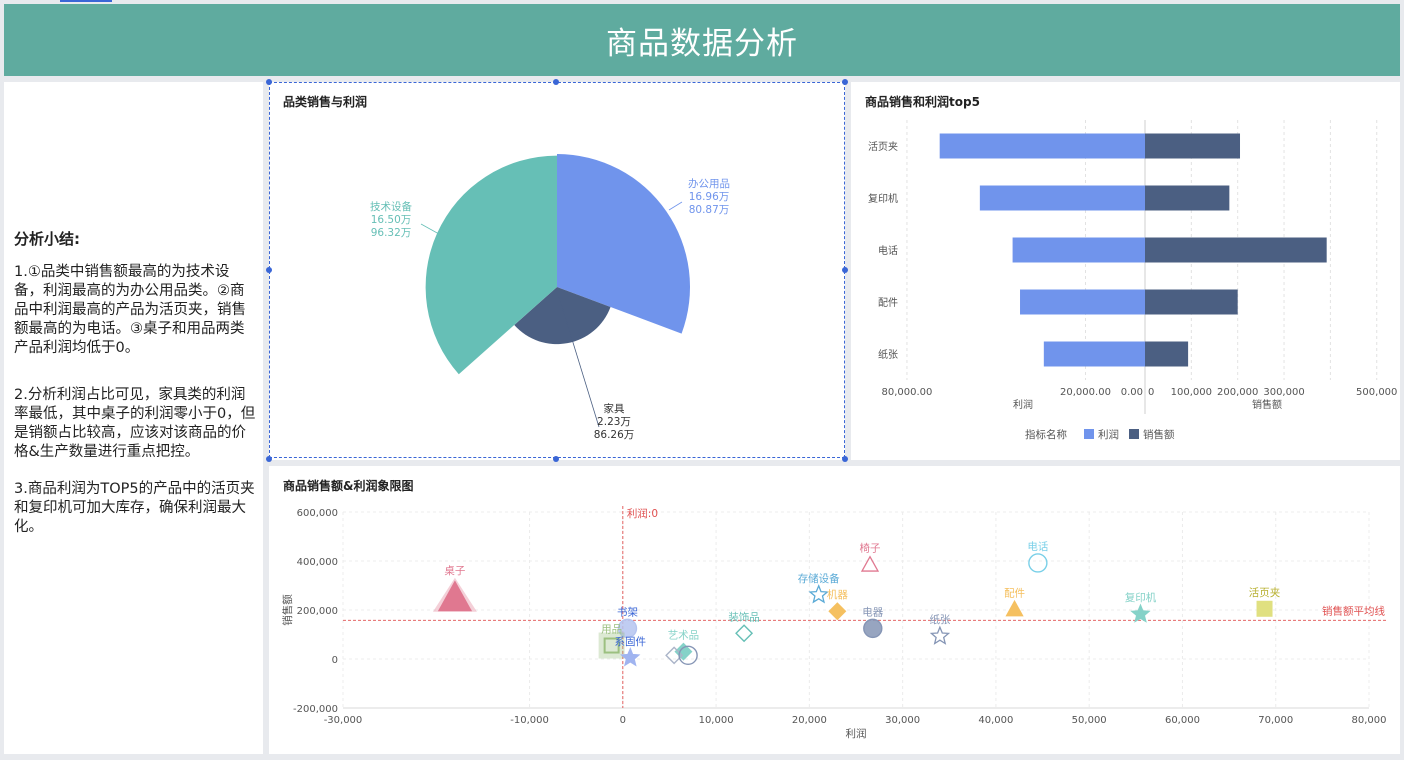 Image resolution: width=1404 pixels, height=760 pixels. Describe the element at coordinates (269, 270) in the screenshot. I see `resize-handle-l` at that location.